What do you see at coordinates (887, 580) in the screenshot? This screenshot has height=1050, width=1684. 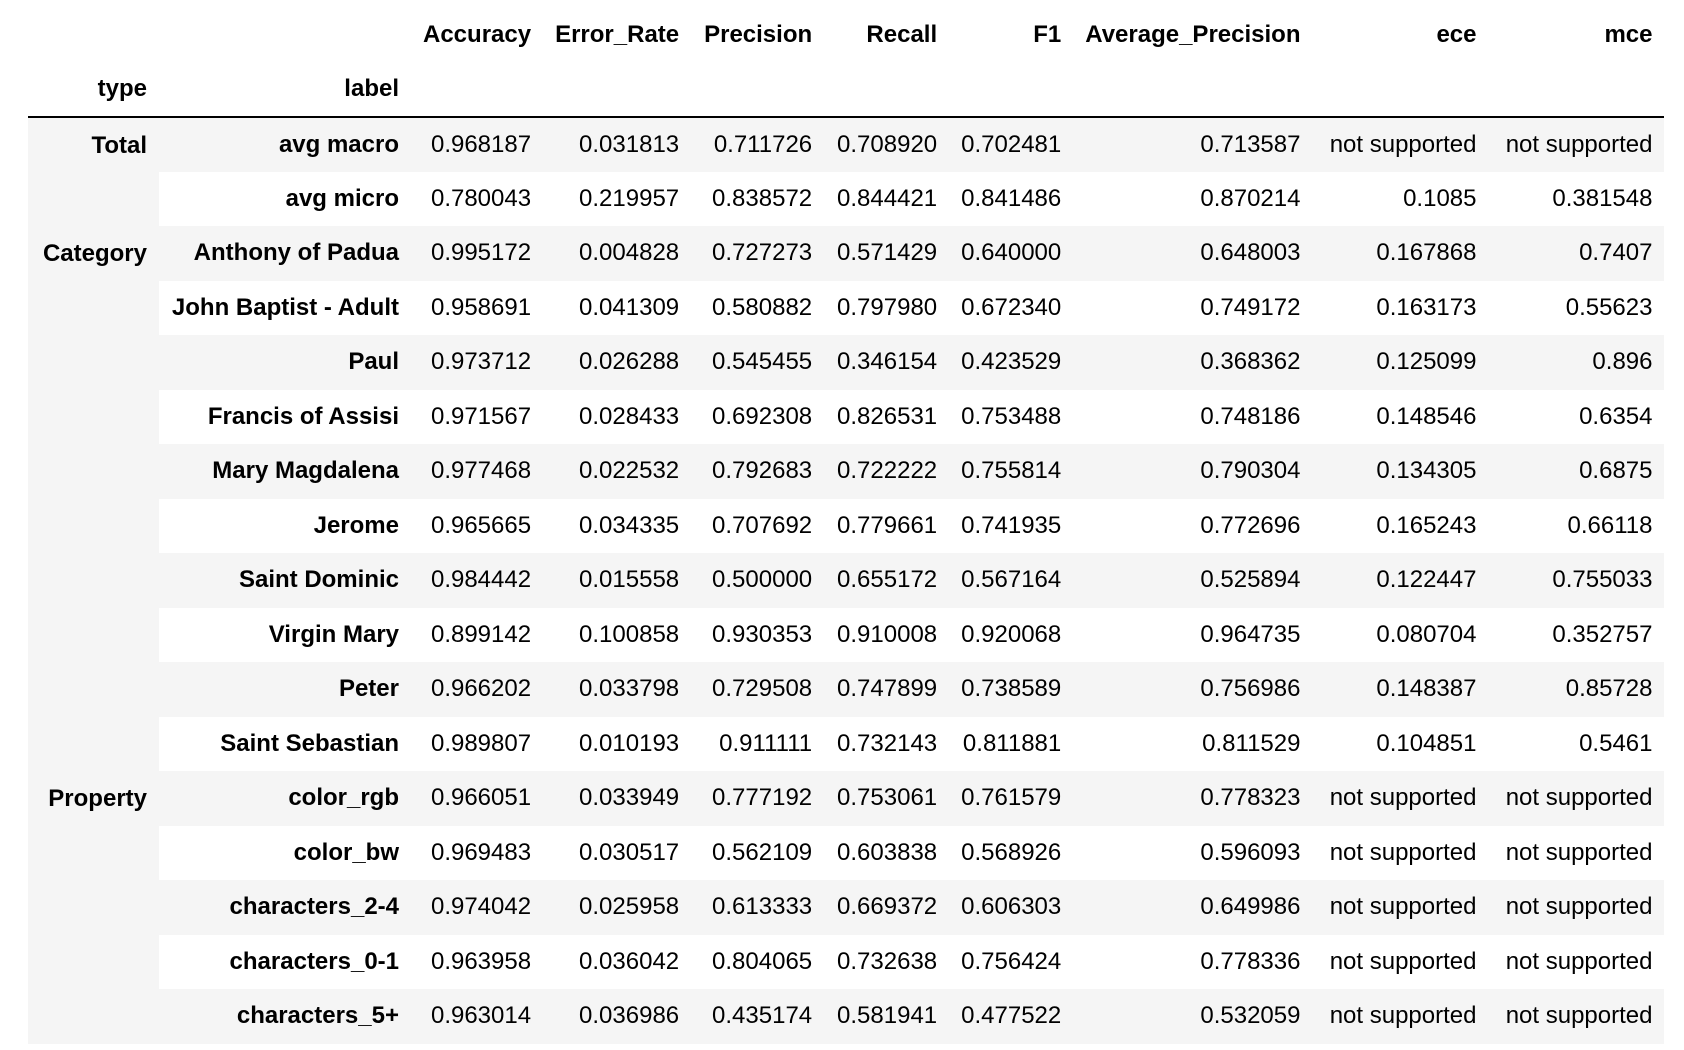 I see `cell-recall: 0.655172` at bounding box center [887, 580].